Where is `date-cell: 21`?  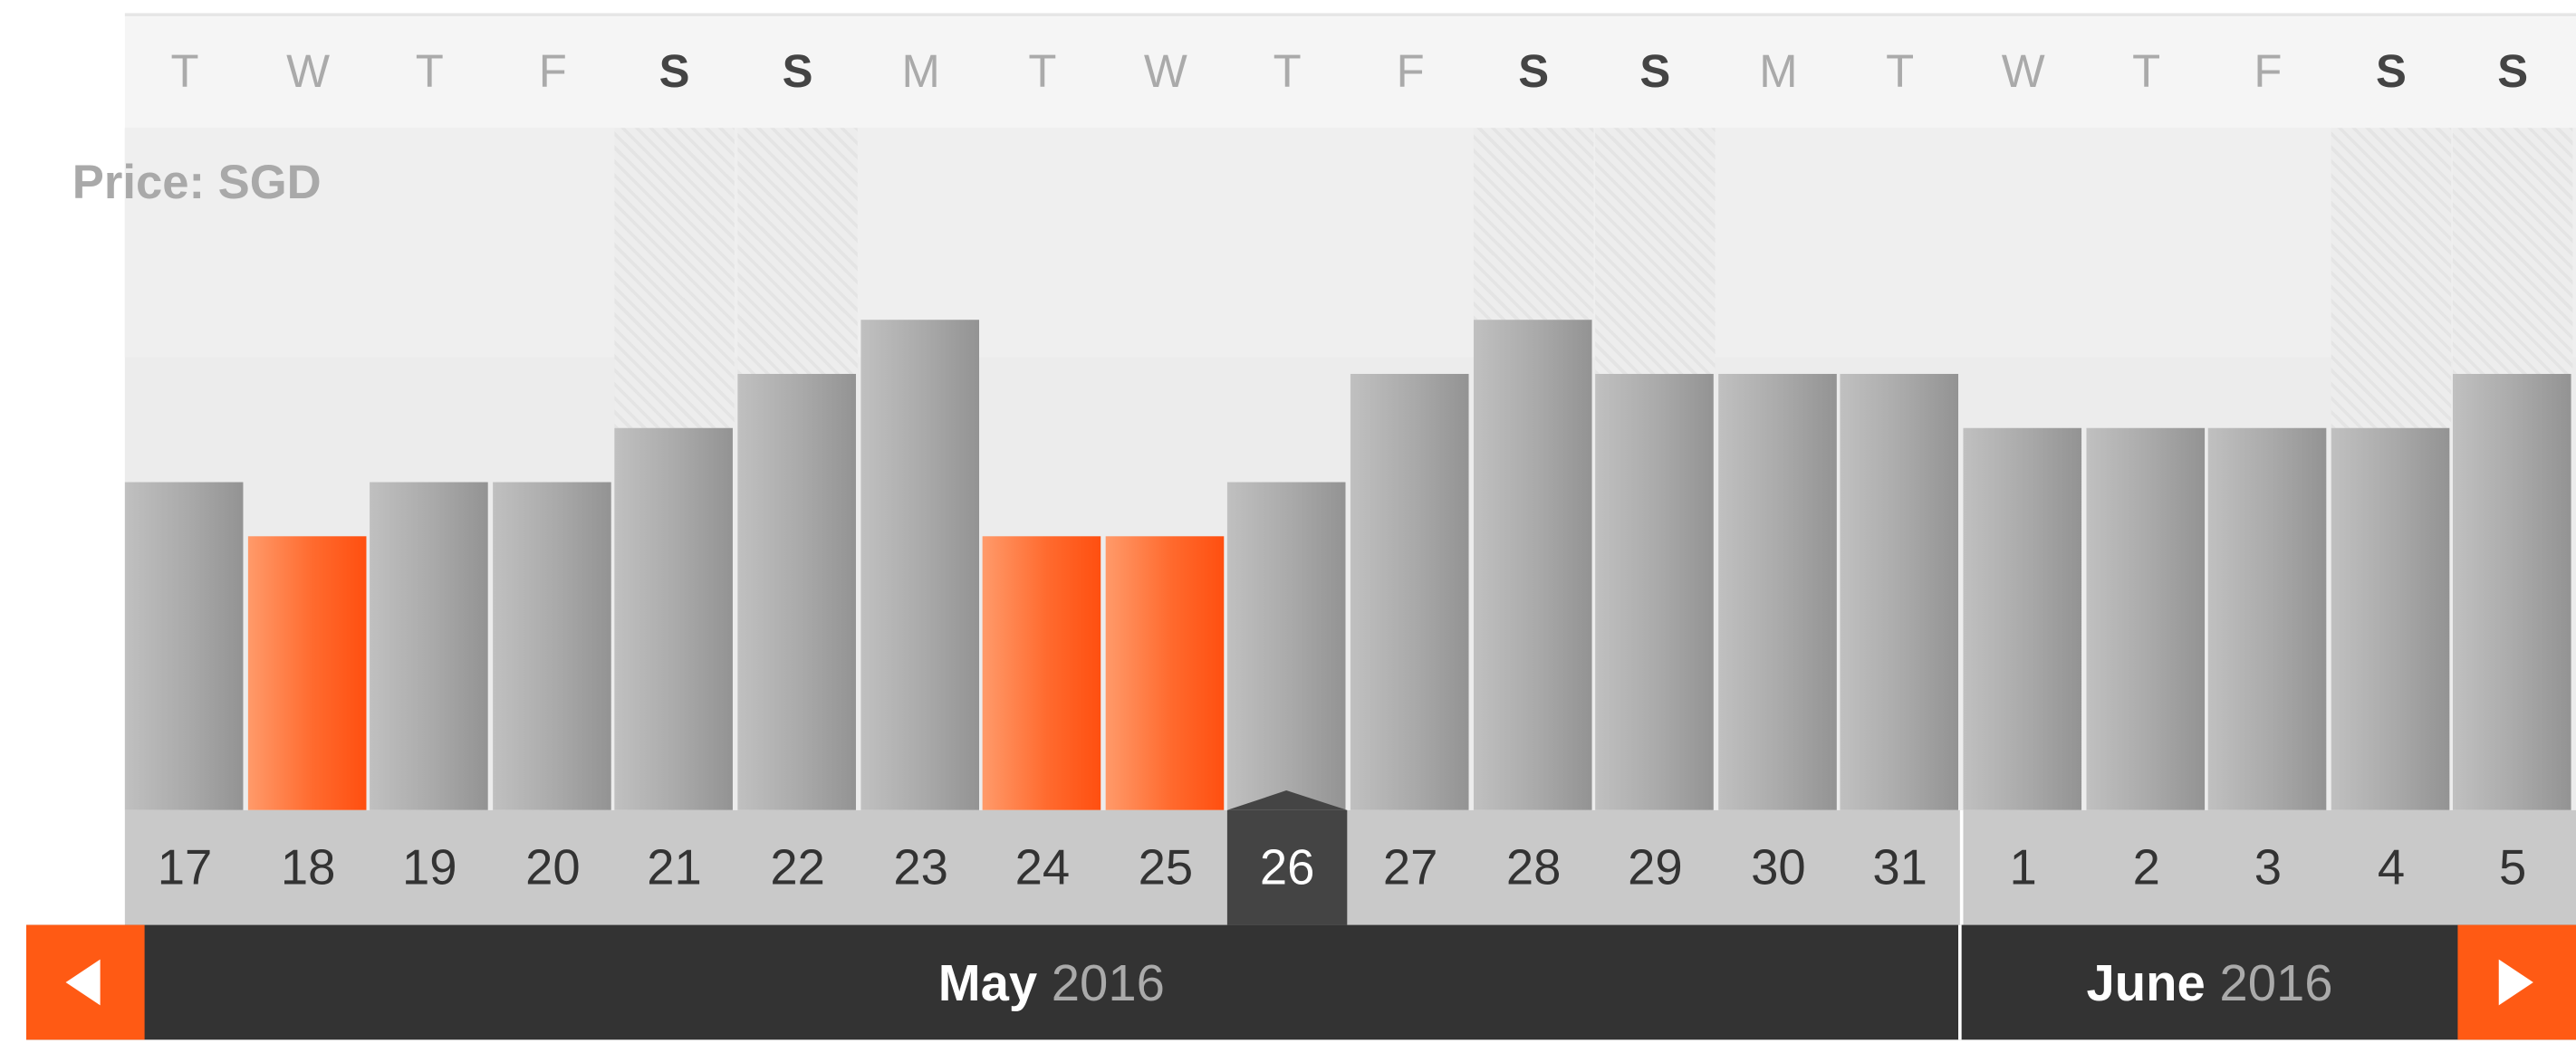 date-cell: 21 is located at coordinates (674, 868).